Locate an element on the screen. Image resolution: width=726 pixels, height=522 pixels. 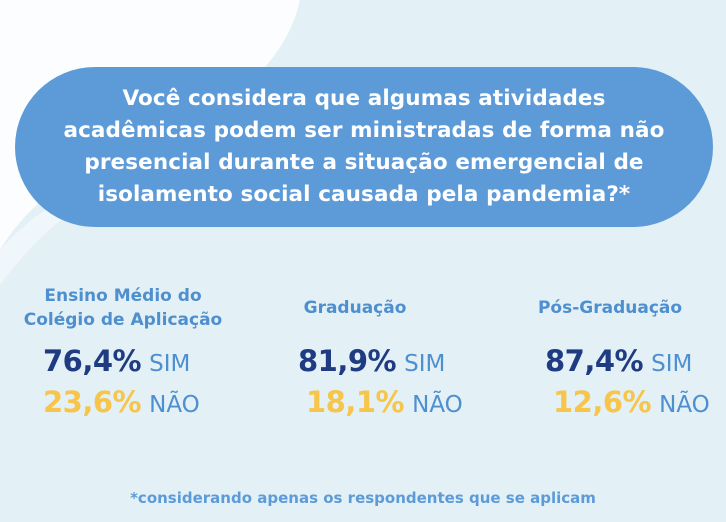
no-stat: 12,6% NÃO is located at coordinates (631, 402).